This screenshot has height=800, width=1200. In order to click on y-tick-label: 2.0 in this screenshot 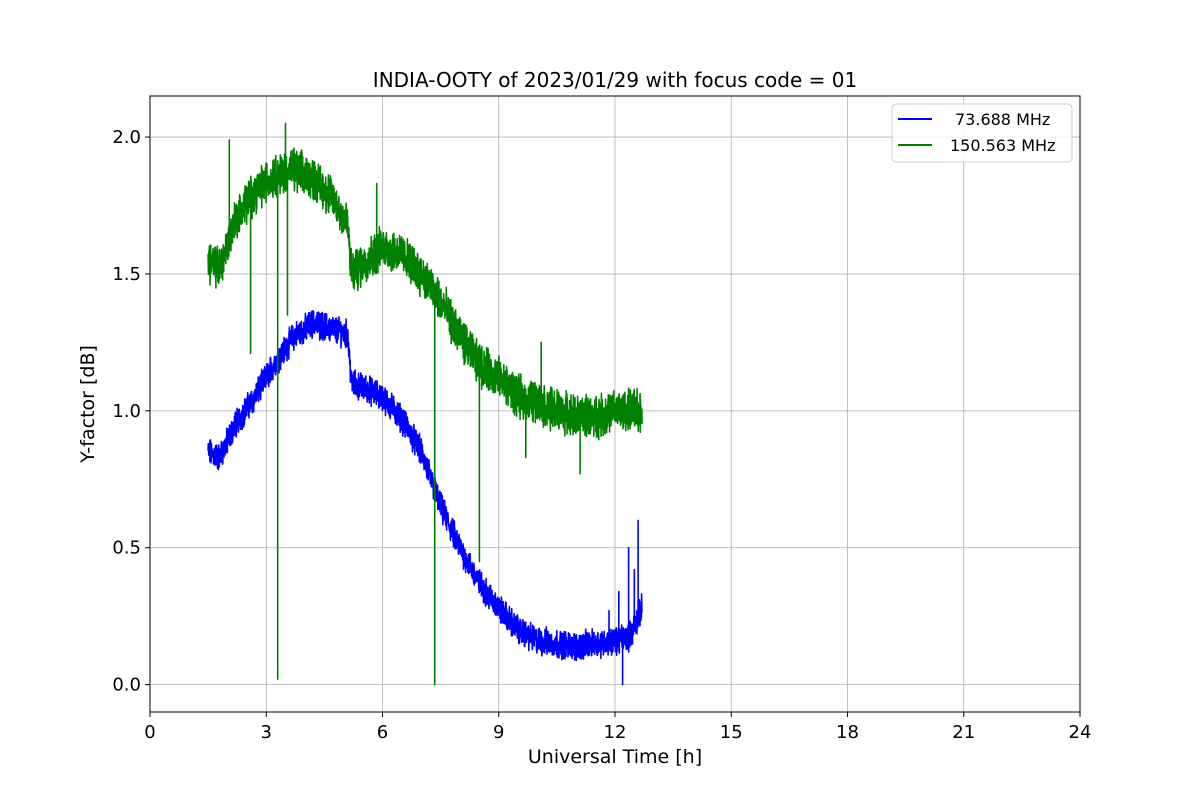, I will do `click(126, 137)`.